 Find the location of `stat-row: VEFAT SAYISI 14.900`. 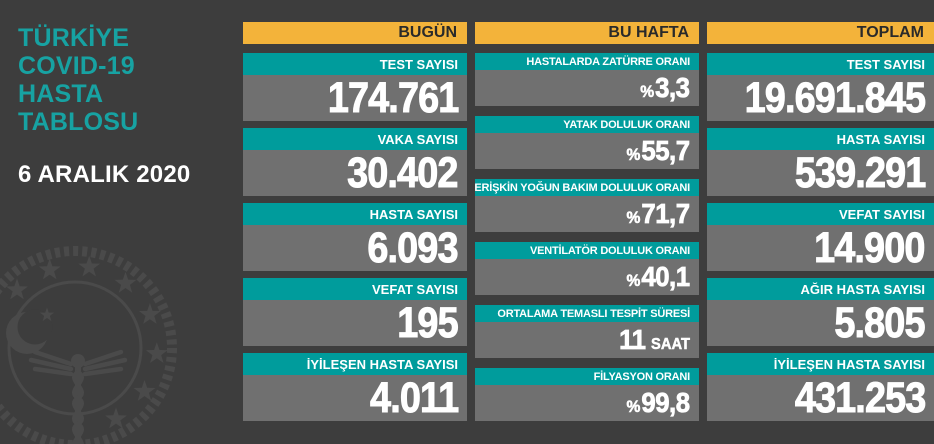

stat-row: VEFAT SAYISI 14.900 is located at coordinates (820, 237).